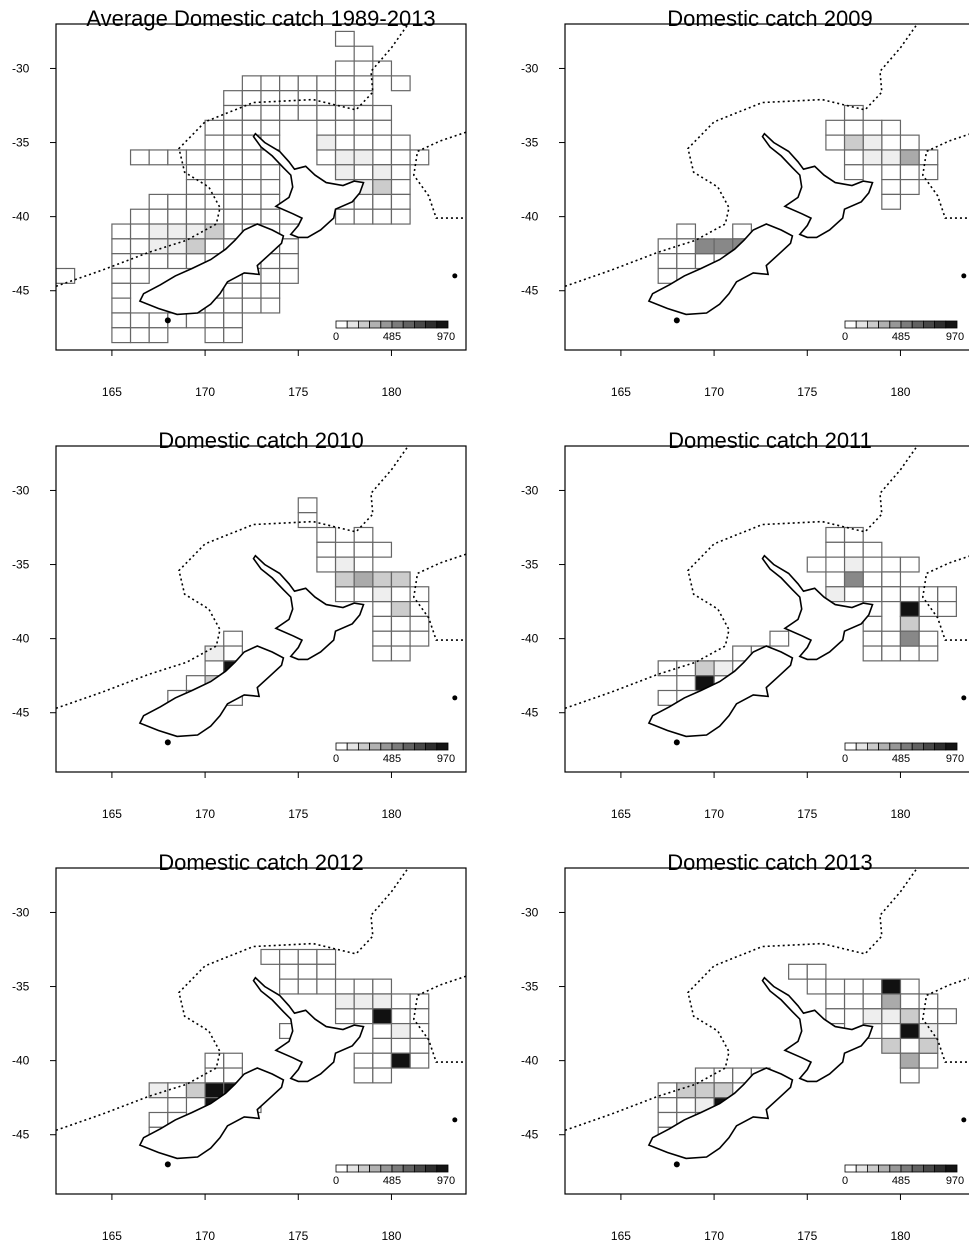 This screenshot has height=1243, width=969. Describe the element at coordinates (167, 742) in the screenshot. I see `stewart-island` at that location.